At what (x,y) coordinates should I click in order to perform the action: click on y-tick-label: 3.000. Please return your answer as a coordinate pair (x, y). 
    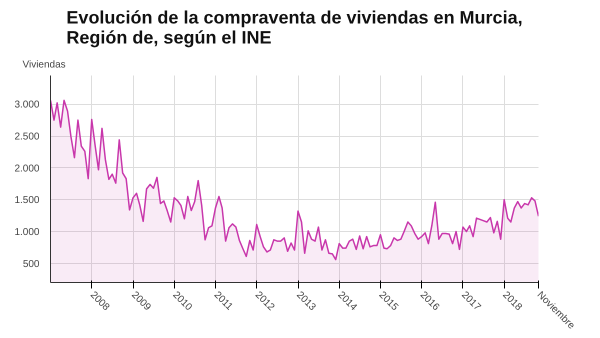
    Looking at the image, I should click on (27, 105).